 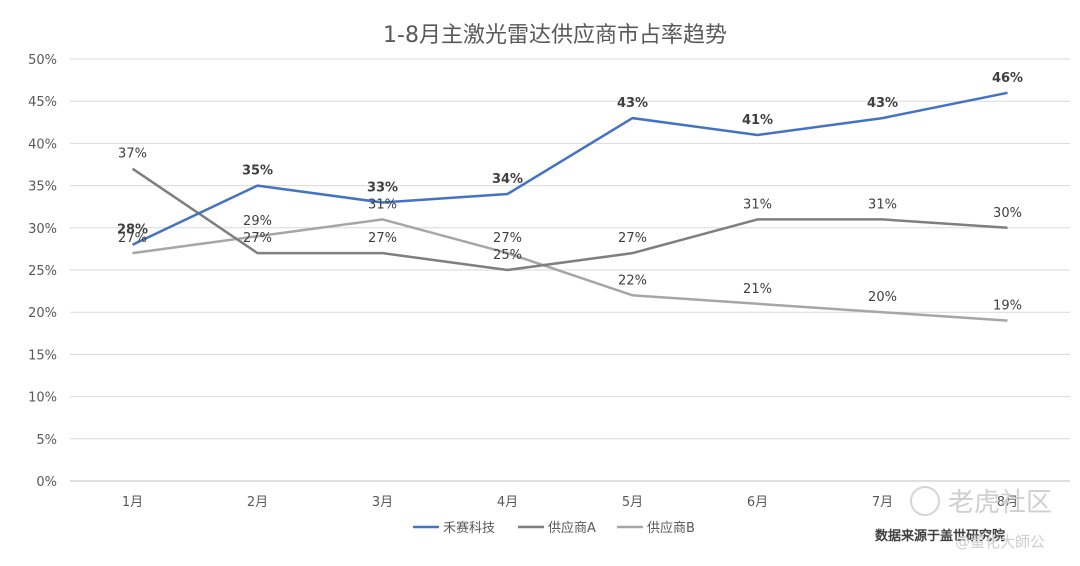 I want to click on y-tick-label: 20%, so click(x=42, y=313).